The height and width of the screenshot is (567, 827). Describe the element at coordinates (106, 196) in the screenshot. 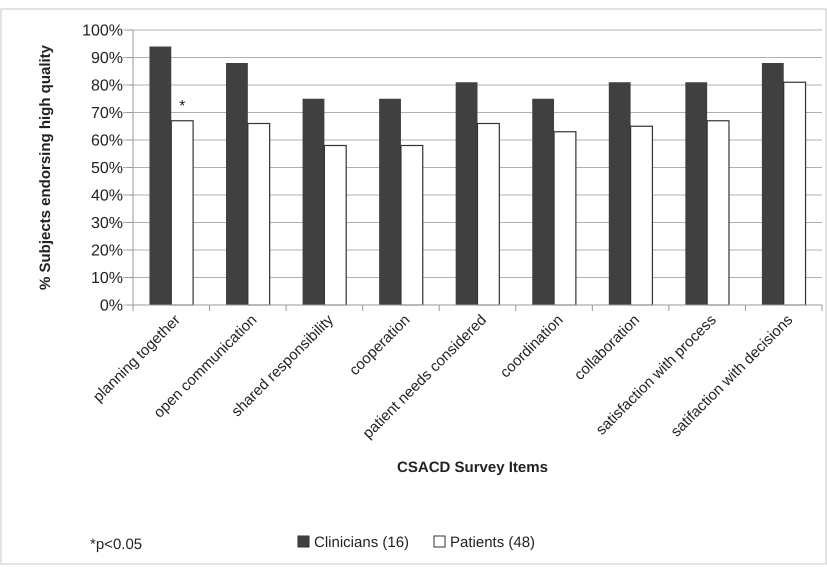

I see `y-tick-label: 40%` at that location.